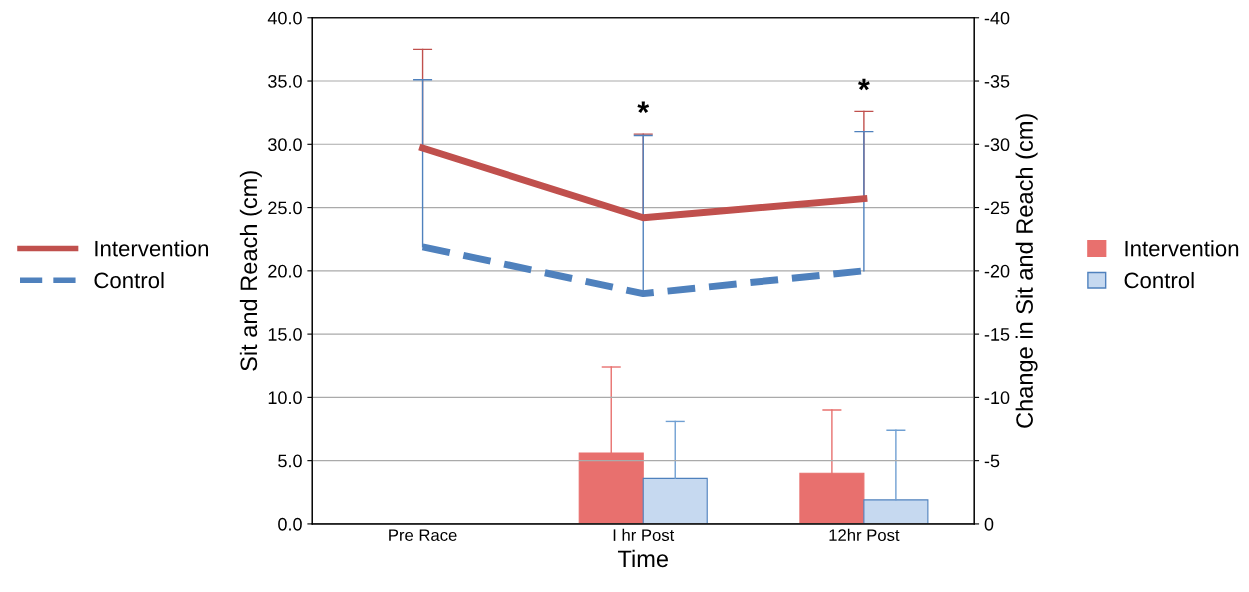 This screenshot has width=1249, height=592. What do you see at coordinates (285, 145) in the screenshot?
I see `y-tick-label: 30.0` at bounding box center [285, 145].